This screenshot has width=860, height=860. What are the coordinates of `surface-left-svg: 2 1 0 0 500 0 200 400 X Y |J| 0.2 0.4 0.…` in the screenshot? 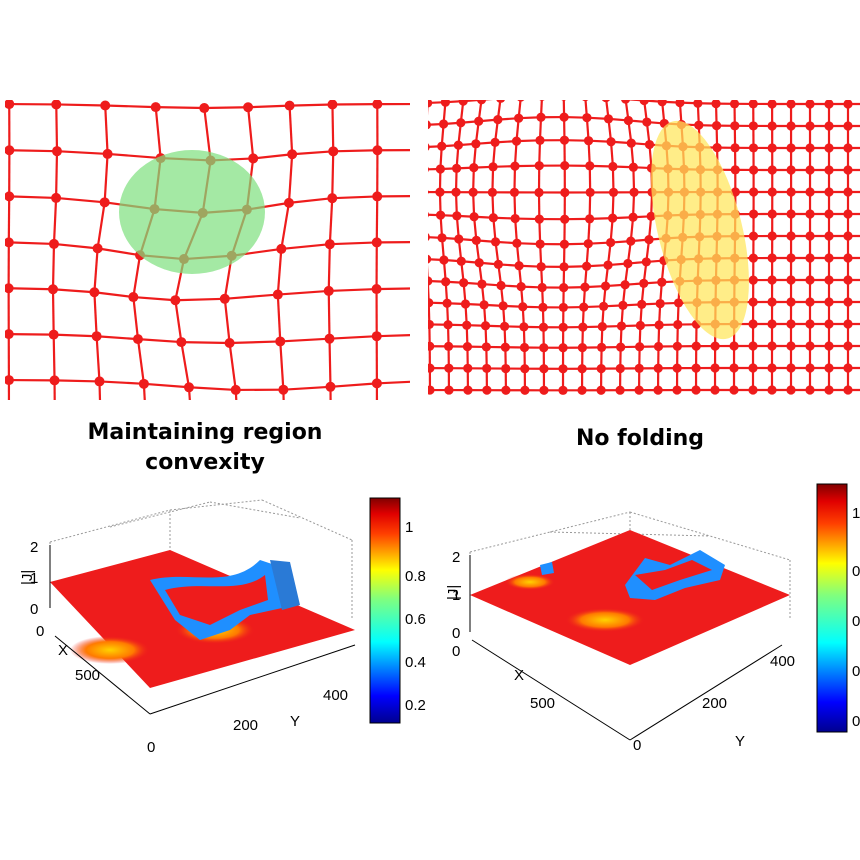 It's located at (222, 626).